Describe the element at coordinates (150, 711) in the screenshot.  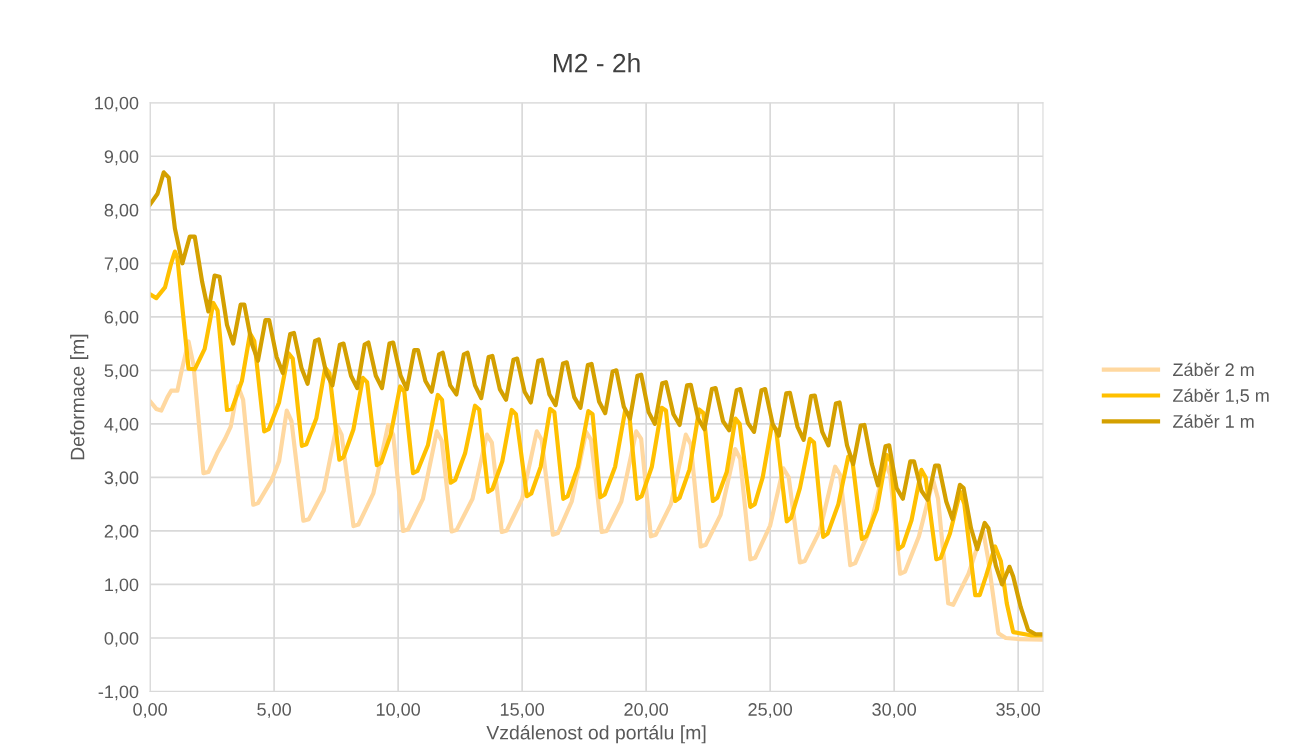
I see `x-tick-label: 0,00` at that location.